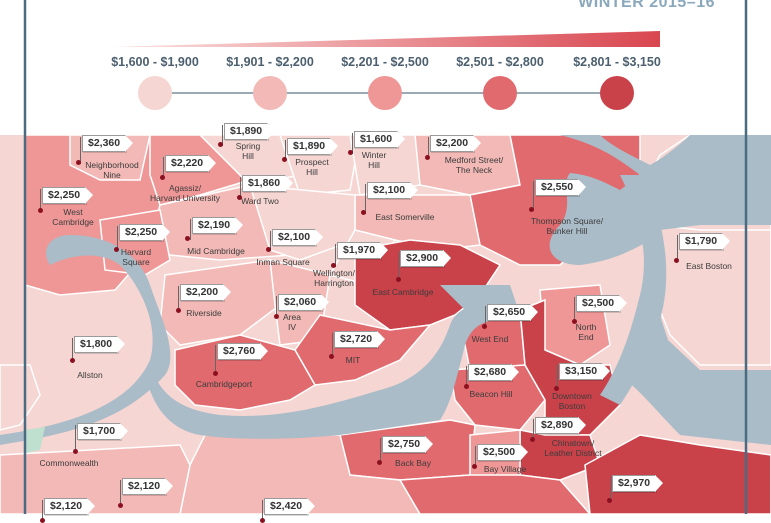 The image size is (771, 523). I want to click on inner-harbor, so click(633, 290).